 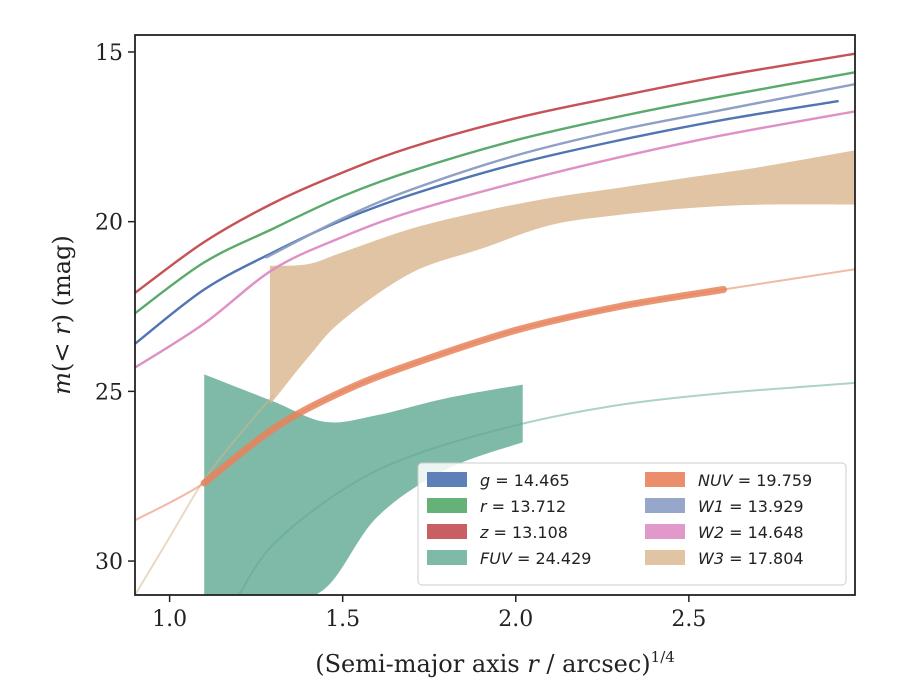 What do you see at coordinates (523, 506) in the screenshot?
I see `legend-label-r: r = 13.712` at bounding box center [523, 506].